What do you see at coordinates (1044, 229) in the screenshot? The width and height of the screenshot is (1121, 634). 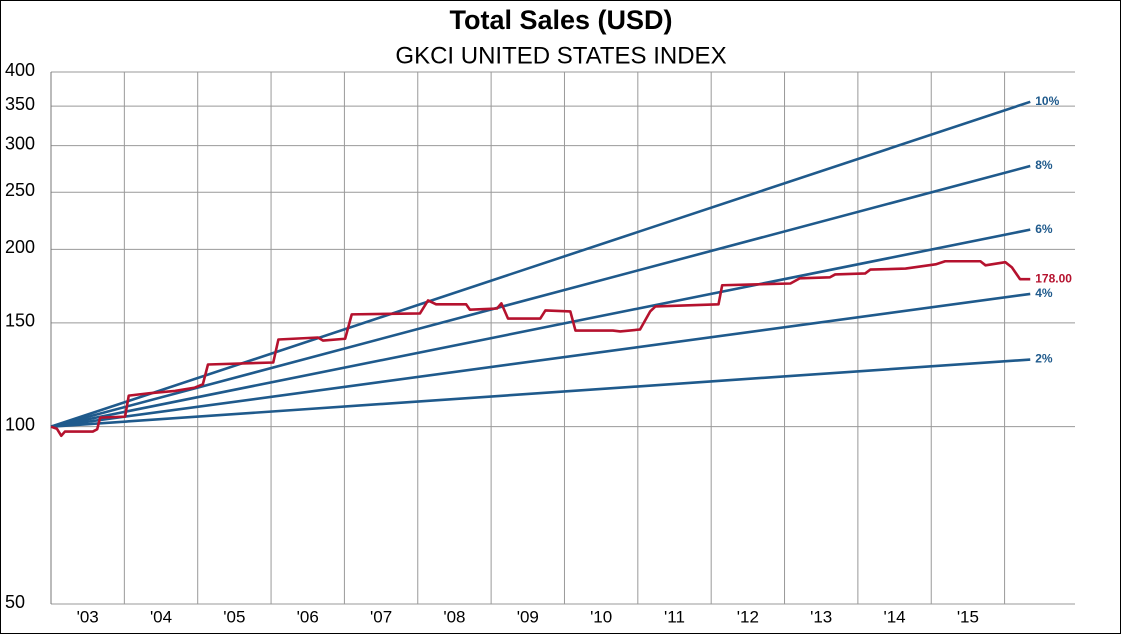 I see `series-label: 6%` at bounding box center [1044, 229].